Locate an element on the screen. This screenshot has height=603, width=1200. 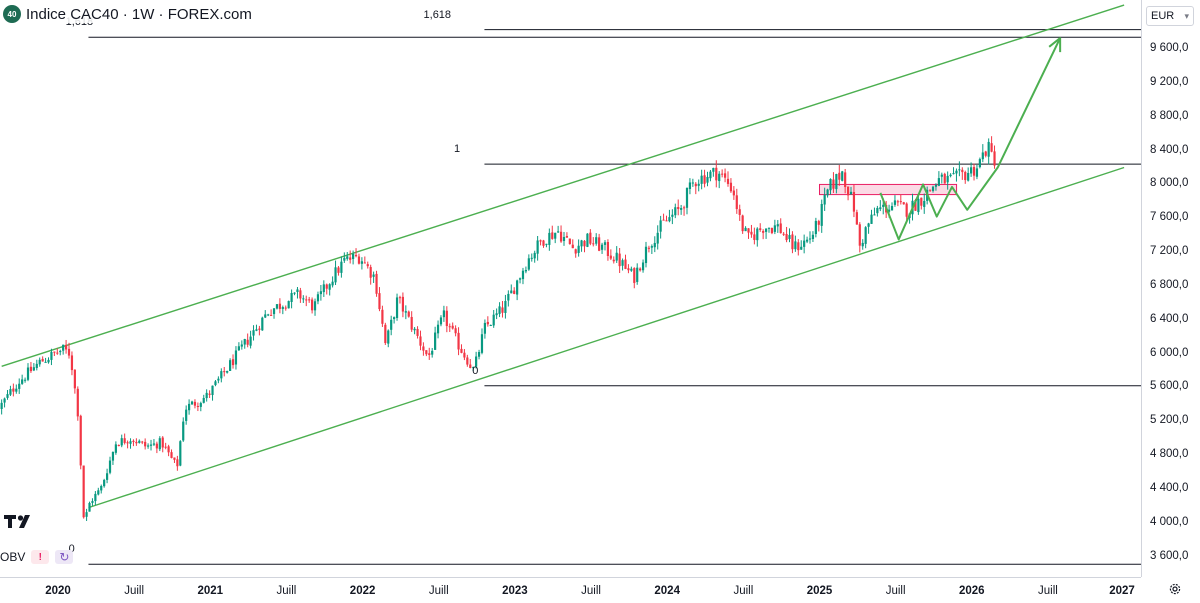
projection-line is located at coordinates (970, 139).